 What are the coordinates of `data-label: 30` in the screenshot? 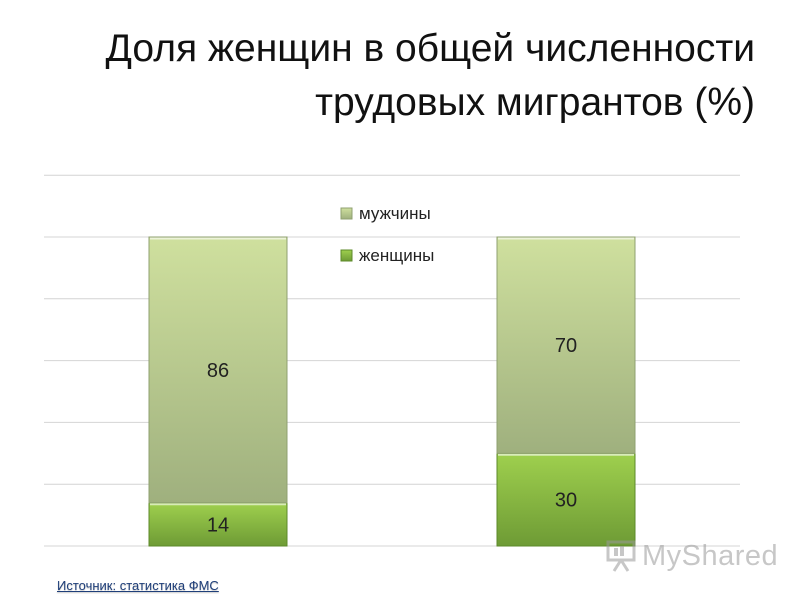 It's located at (566, 501).